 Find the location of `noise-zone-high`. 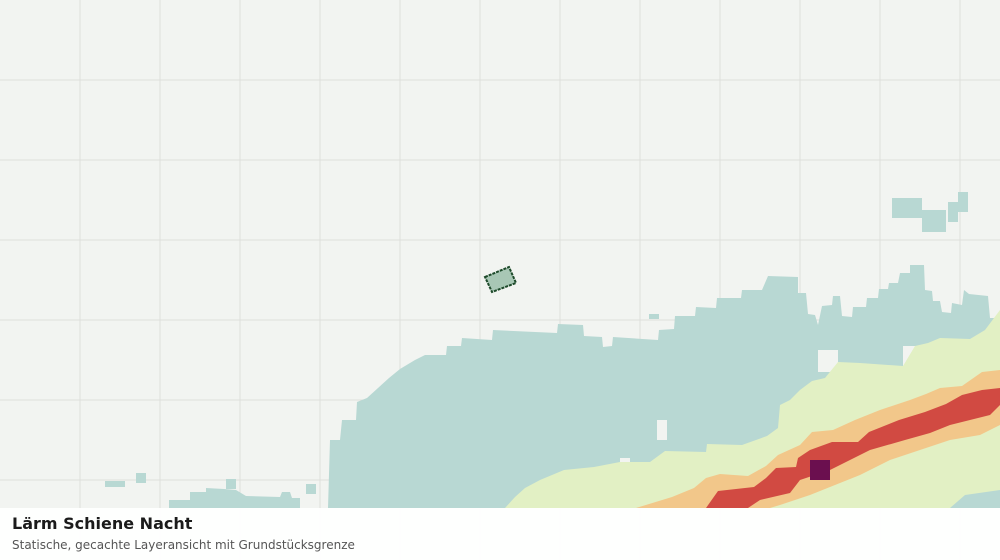

noise-zone-high is located at coordinates (818, 439).